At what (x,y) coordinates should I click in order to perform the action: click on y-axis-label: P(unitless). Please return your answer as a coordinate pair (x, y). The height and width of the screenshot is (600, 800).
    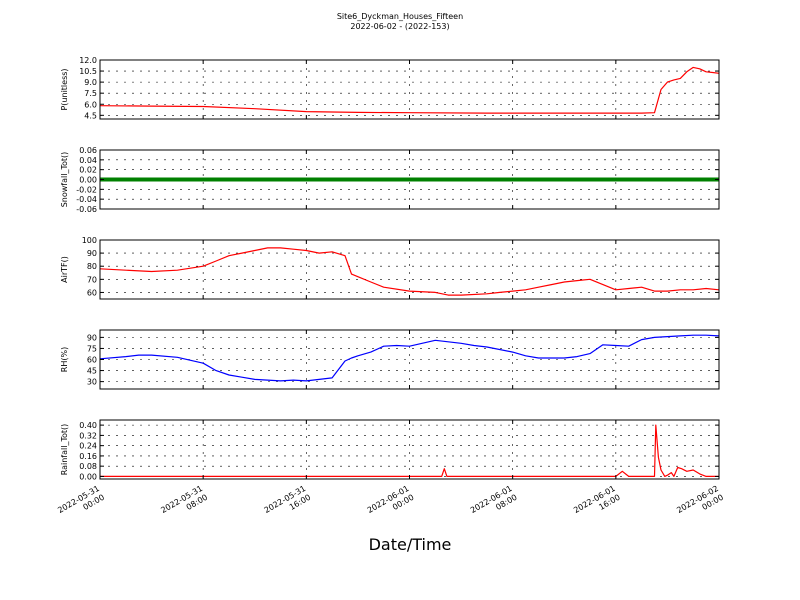
    Looking at the image, I should click on (64, 89).